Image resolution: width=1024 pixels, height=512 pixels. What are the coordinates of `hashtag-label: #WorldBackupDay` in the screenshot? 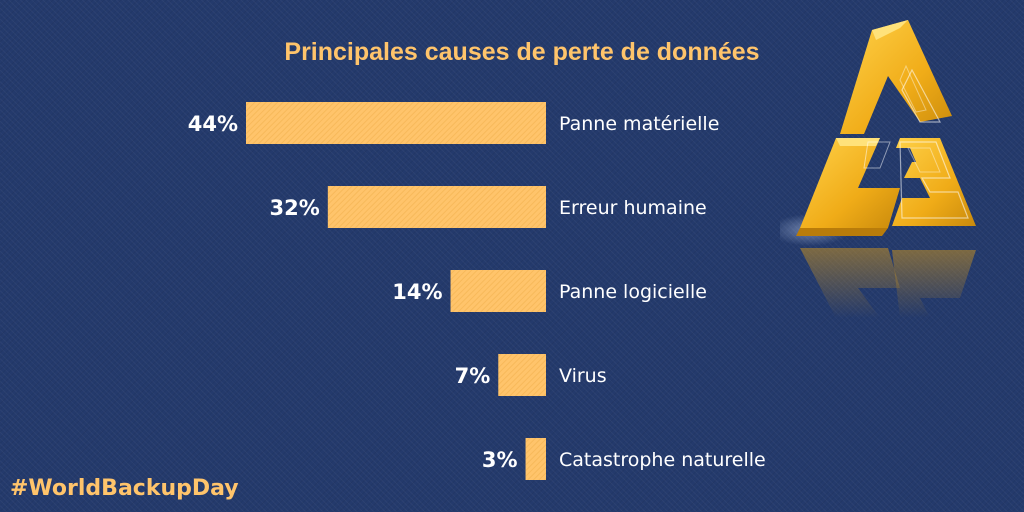 It's located at (124, 488).